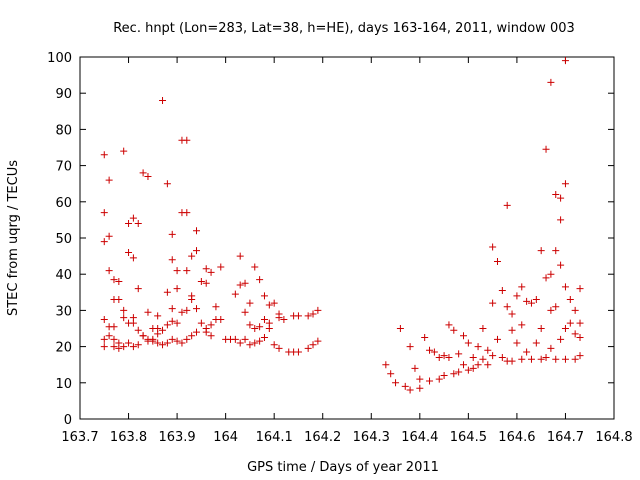 The height and width of the screenshot is (480, 640). What do you see at coordinates (343, 467) in the screenshot?
I see `x-axis-label: GPS time / Days of year 2011` at bounding box center [343, 467].